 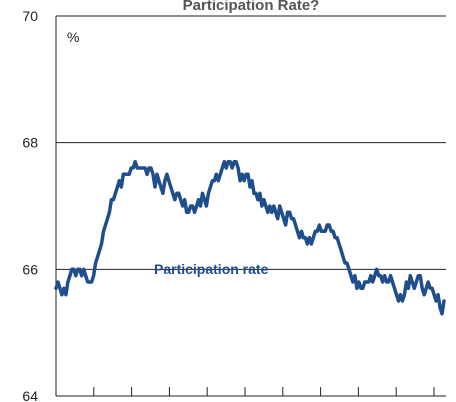 What do you see at coordinates (251, 7) in the screenshot?
I see `chart-title: Participation Rate?` at bounding box center [251, 7].